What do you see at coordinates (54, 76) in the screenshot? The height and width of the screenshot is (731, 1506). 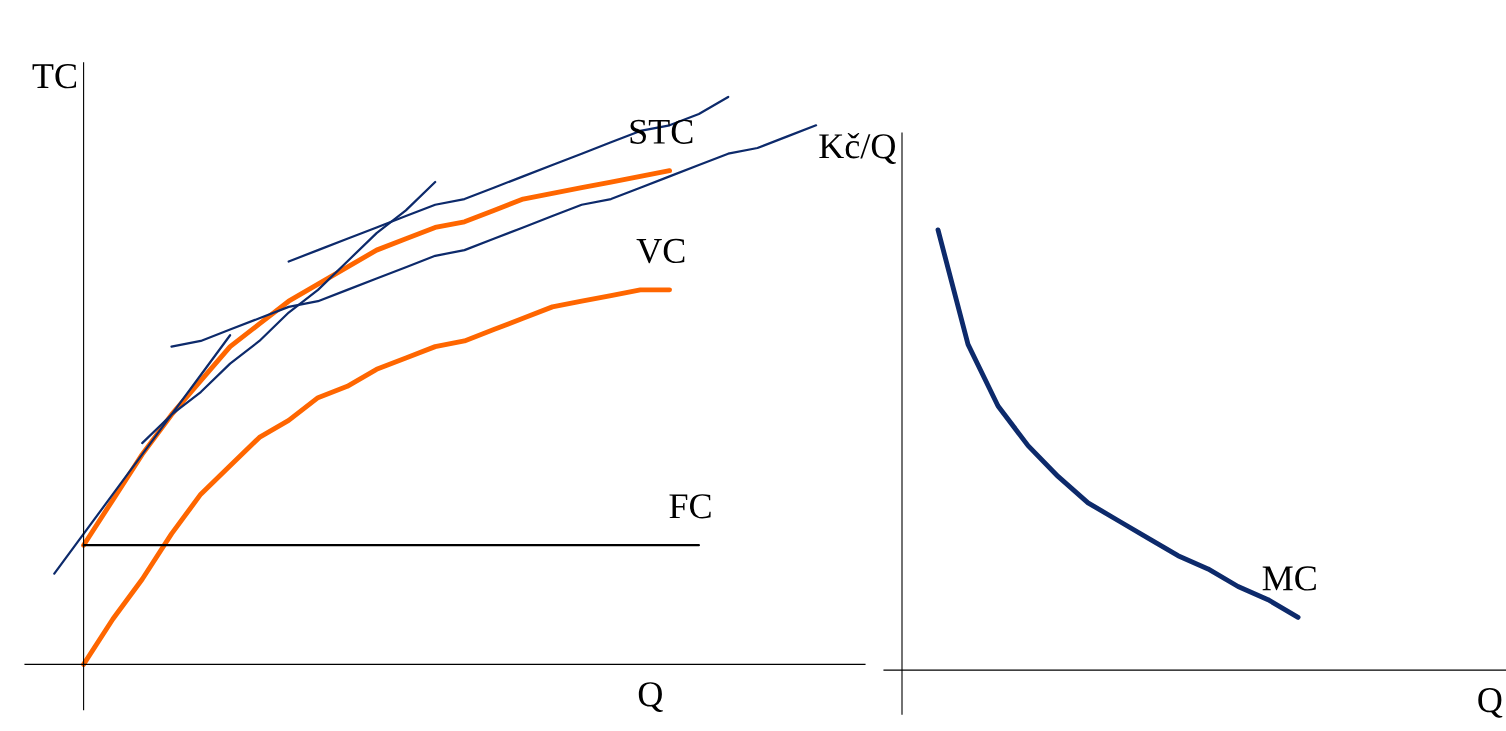 I see `y-axis-title: TC` at bounding box center [54, 76].